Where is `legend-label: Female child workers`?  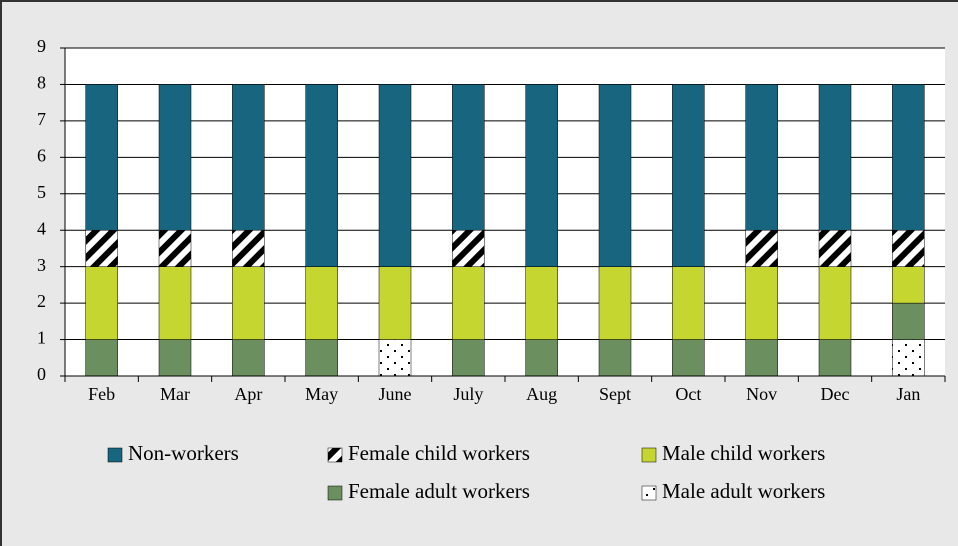
legend-label: Female child workers is located at coordinates (439, 453).